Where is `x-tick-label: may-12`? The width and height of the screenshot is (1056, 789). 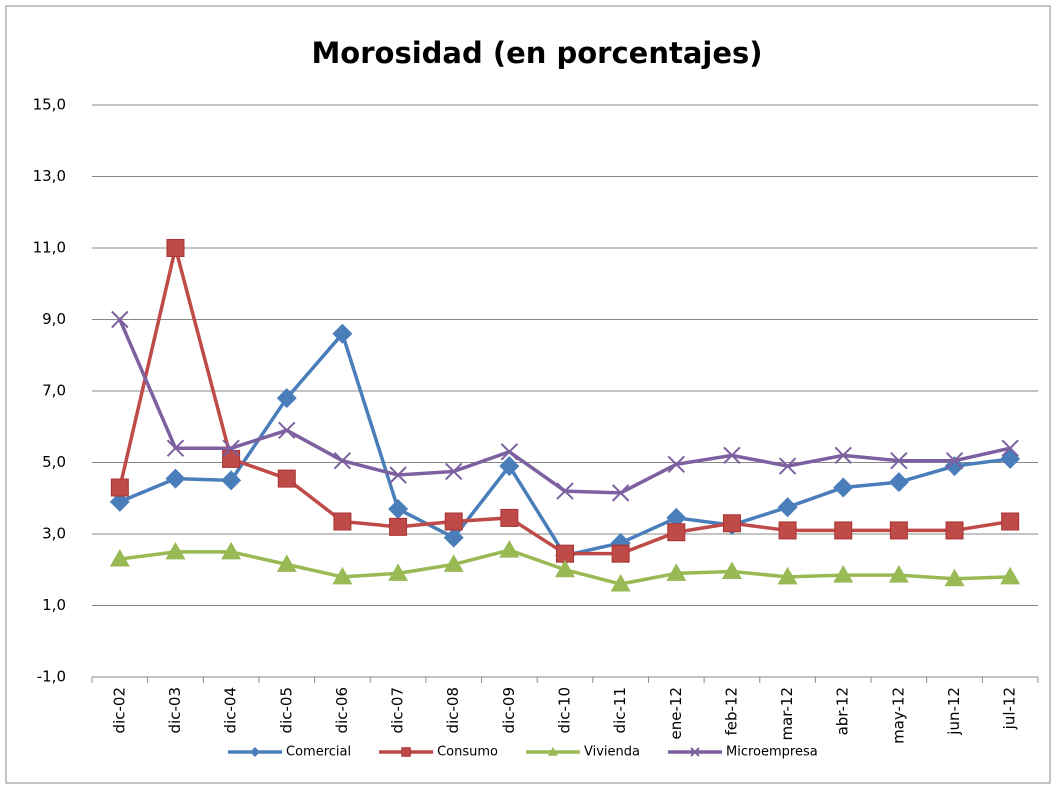
x-tick-label: may-12 is located at coordinates (898, 715).